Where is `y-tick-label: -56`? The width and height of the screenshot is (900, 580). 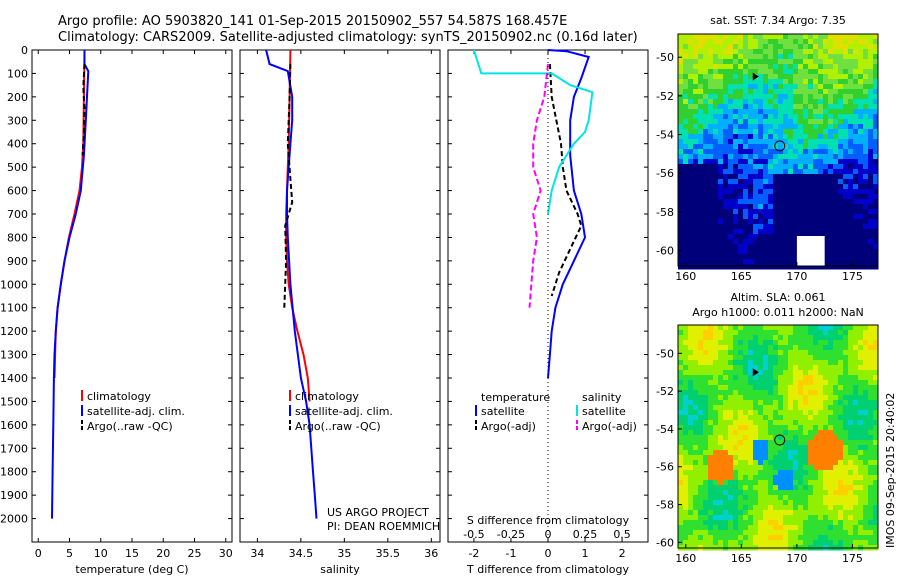 y-tick-label: -56 is located at coordinates (665, 173).